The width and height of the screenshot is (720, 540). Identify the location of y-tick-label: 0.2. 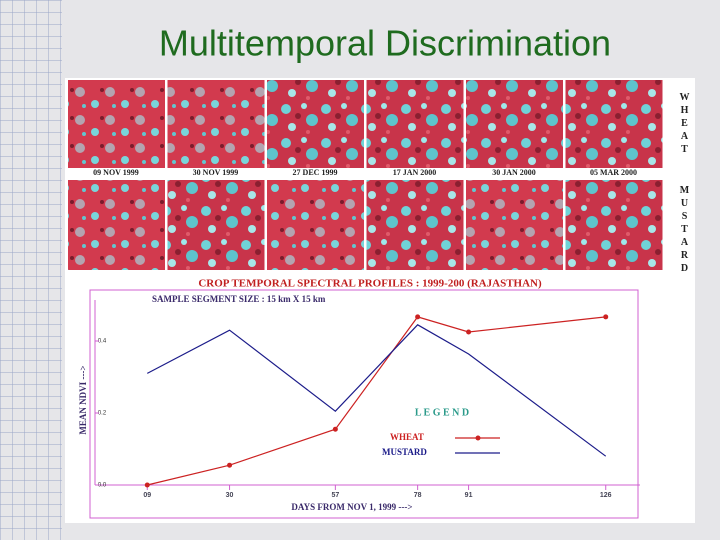
(102, 414).